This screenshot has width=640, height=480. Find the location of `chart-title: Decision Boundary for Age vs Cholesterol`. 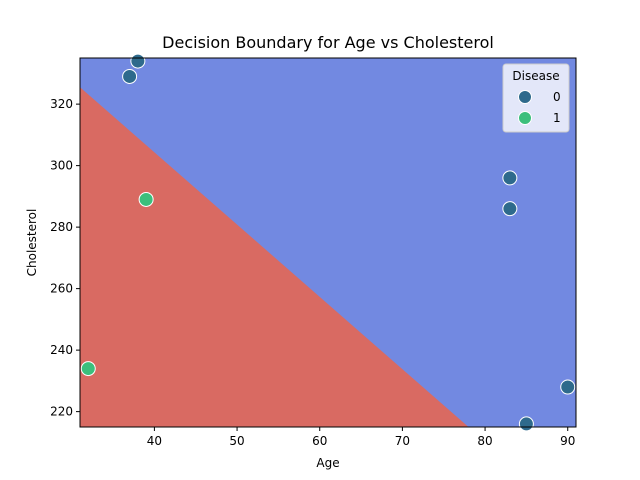

chart-title: Decision Boundary for Age vs Cholesterol is located at coordinates (328, 42).